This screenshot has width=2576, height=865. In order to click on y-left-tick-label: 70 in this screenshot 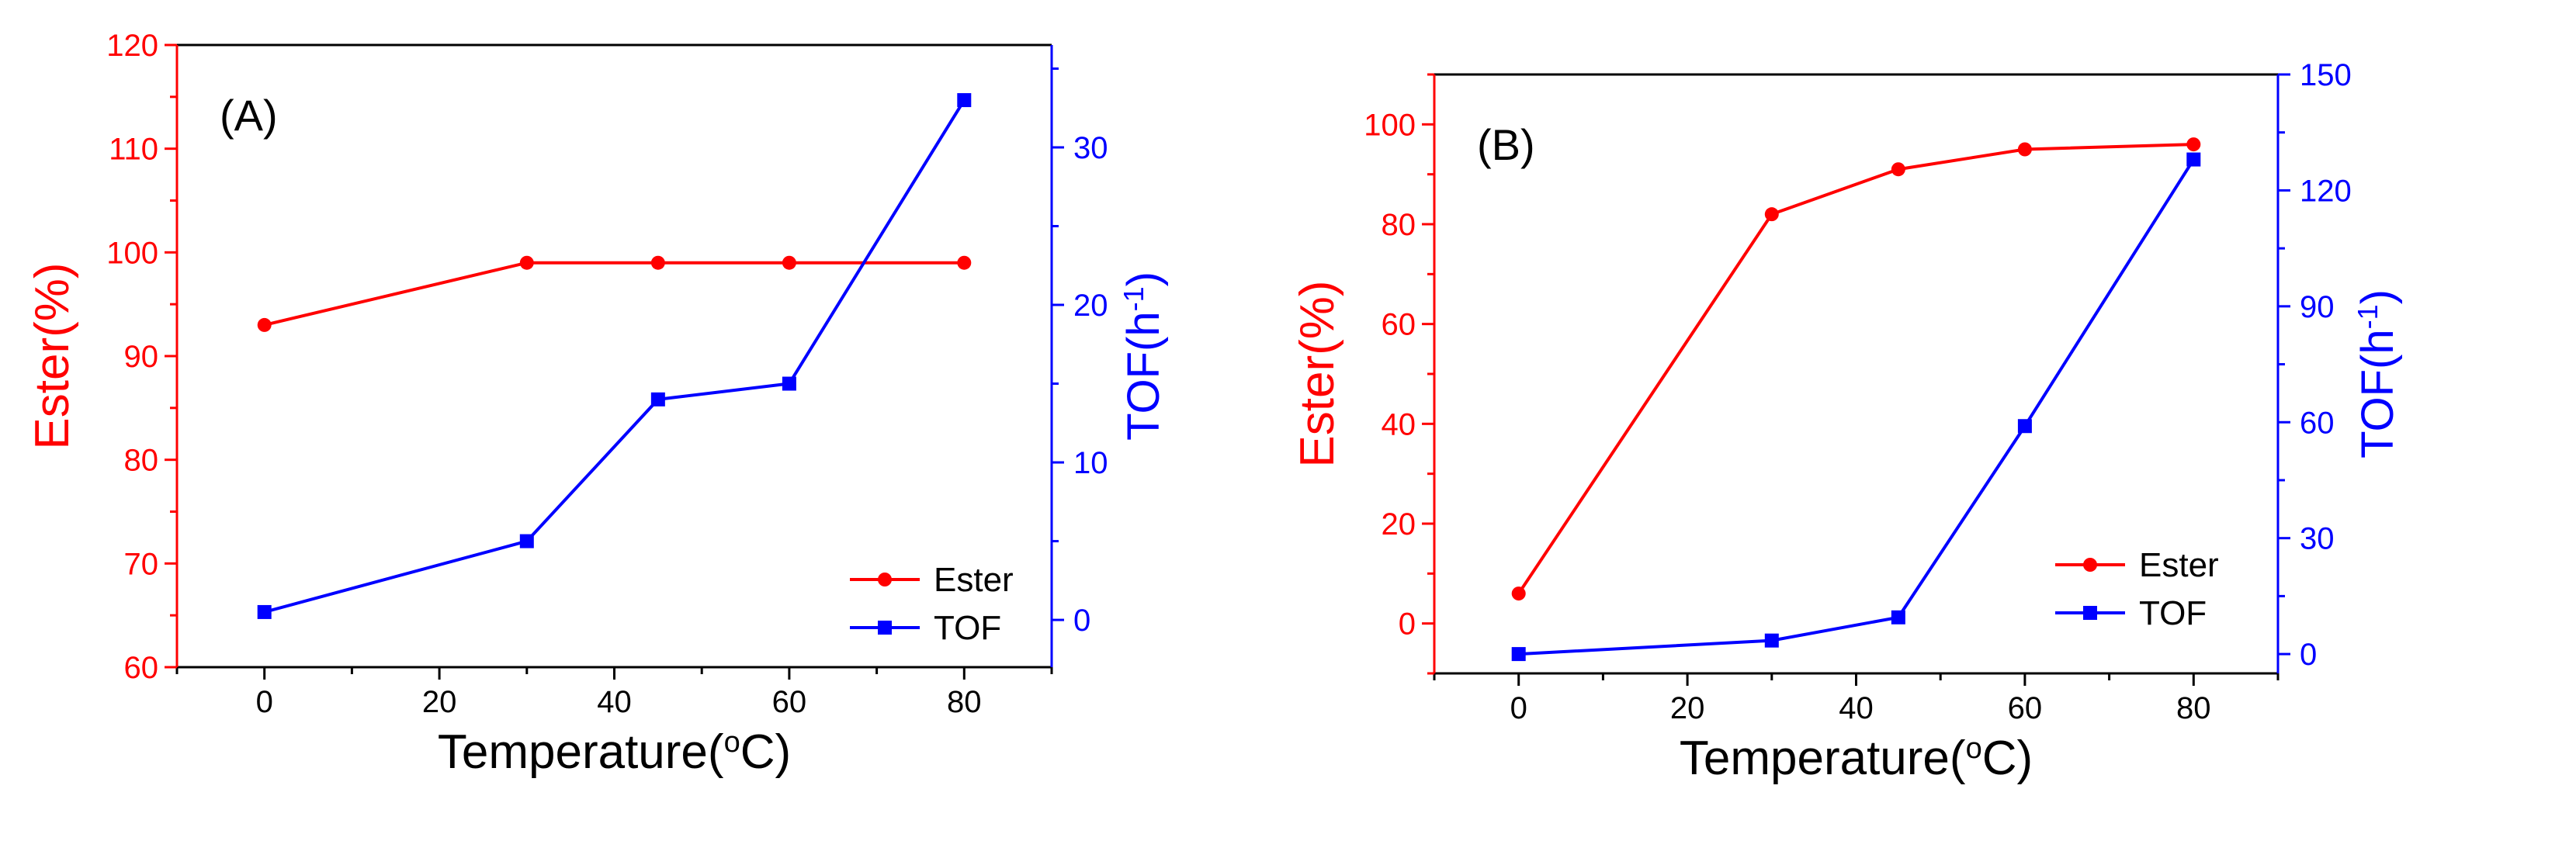, I will do `click(141, 564)`.